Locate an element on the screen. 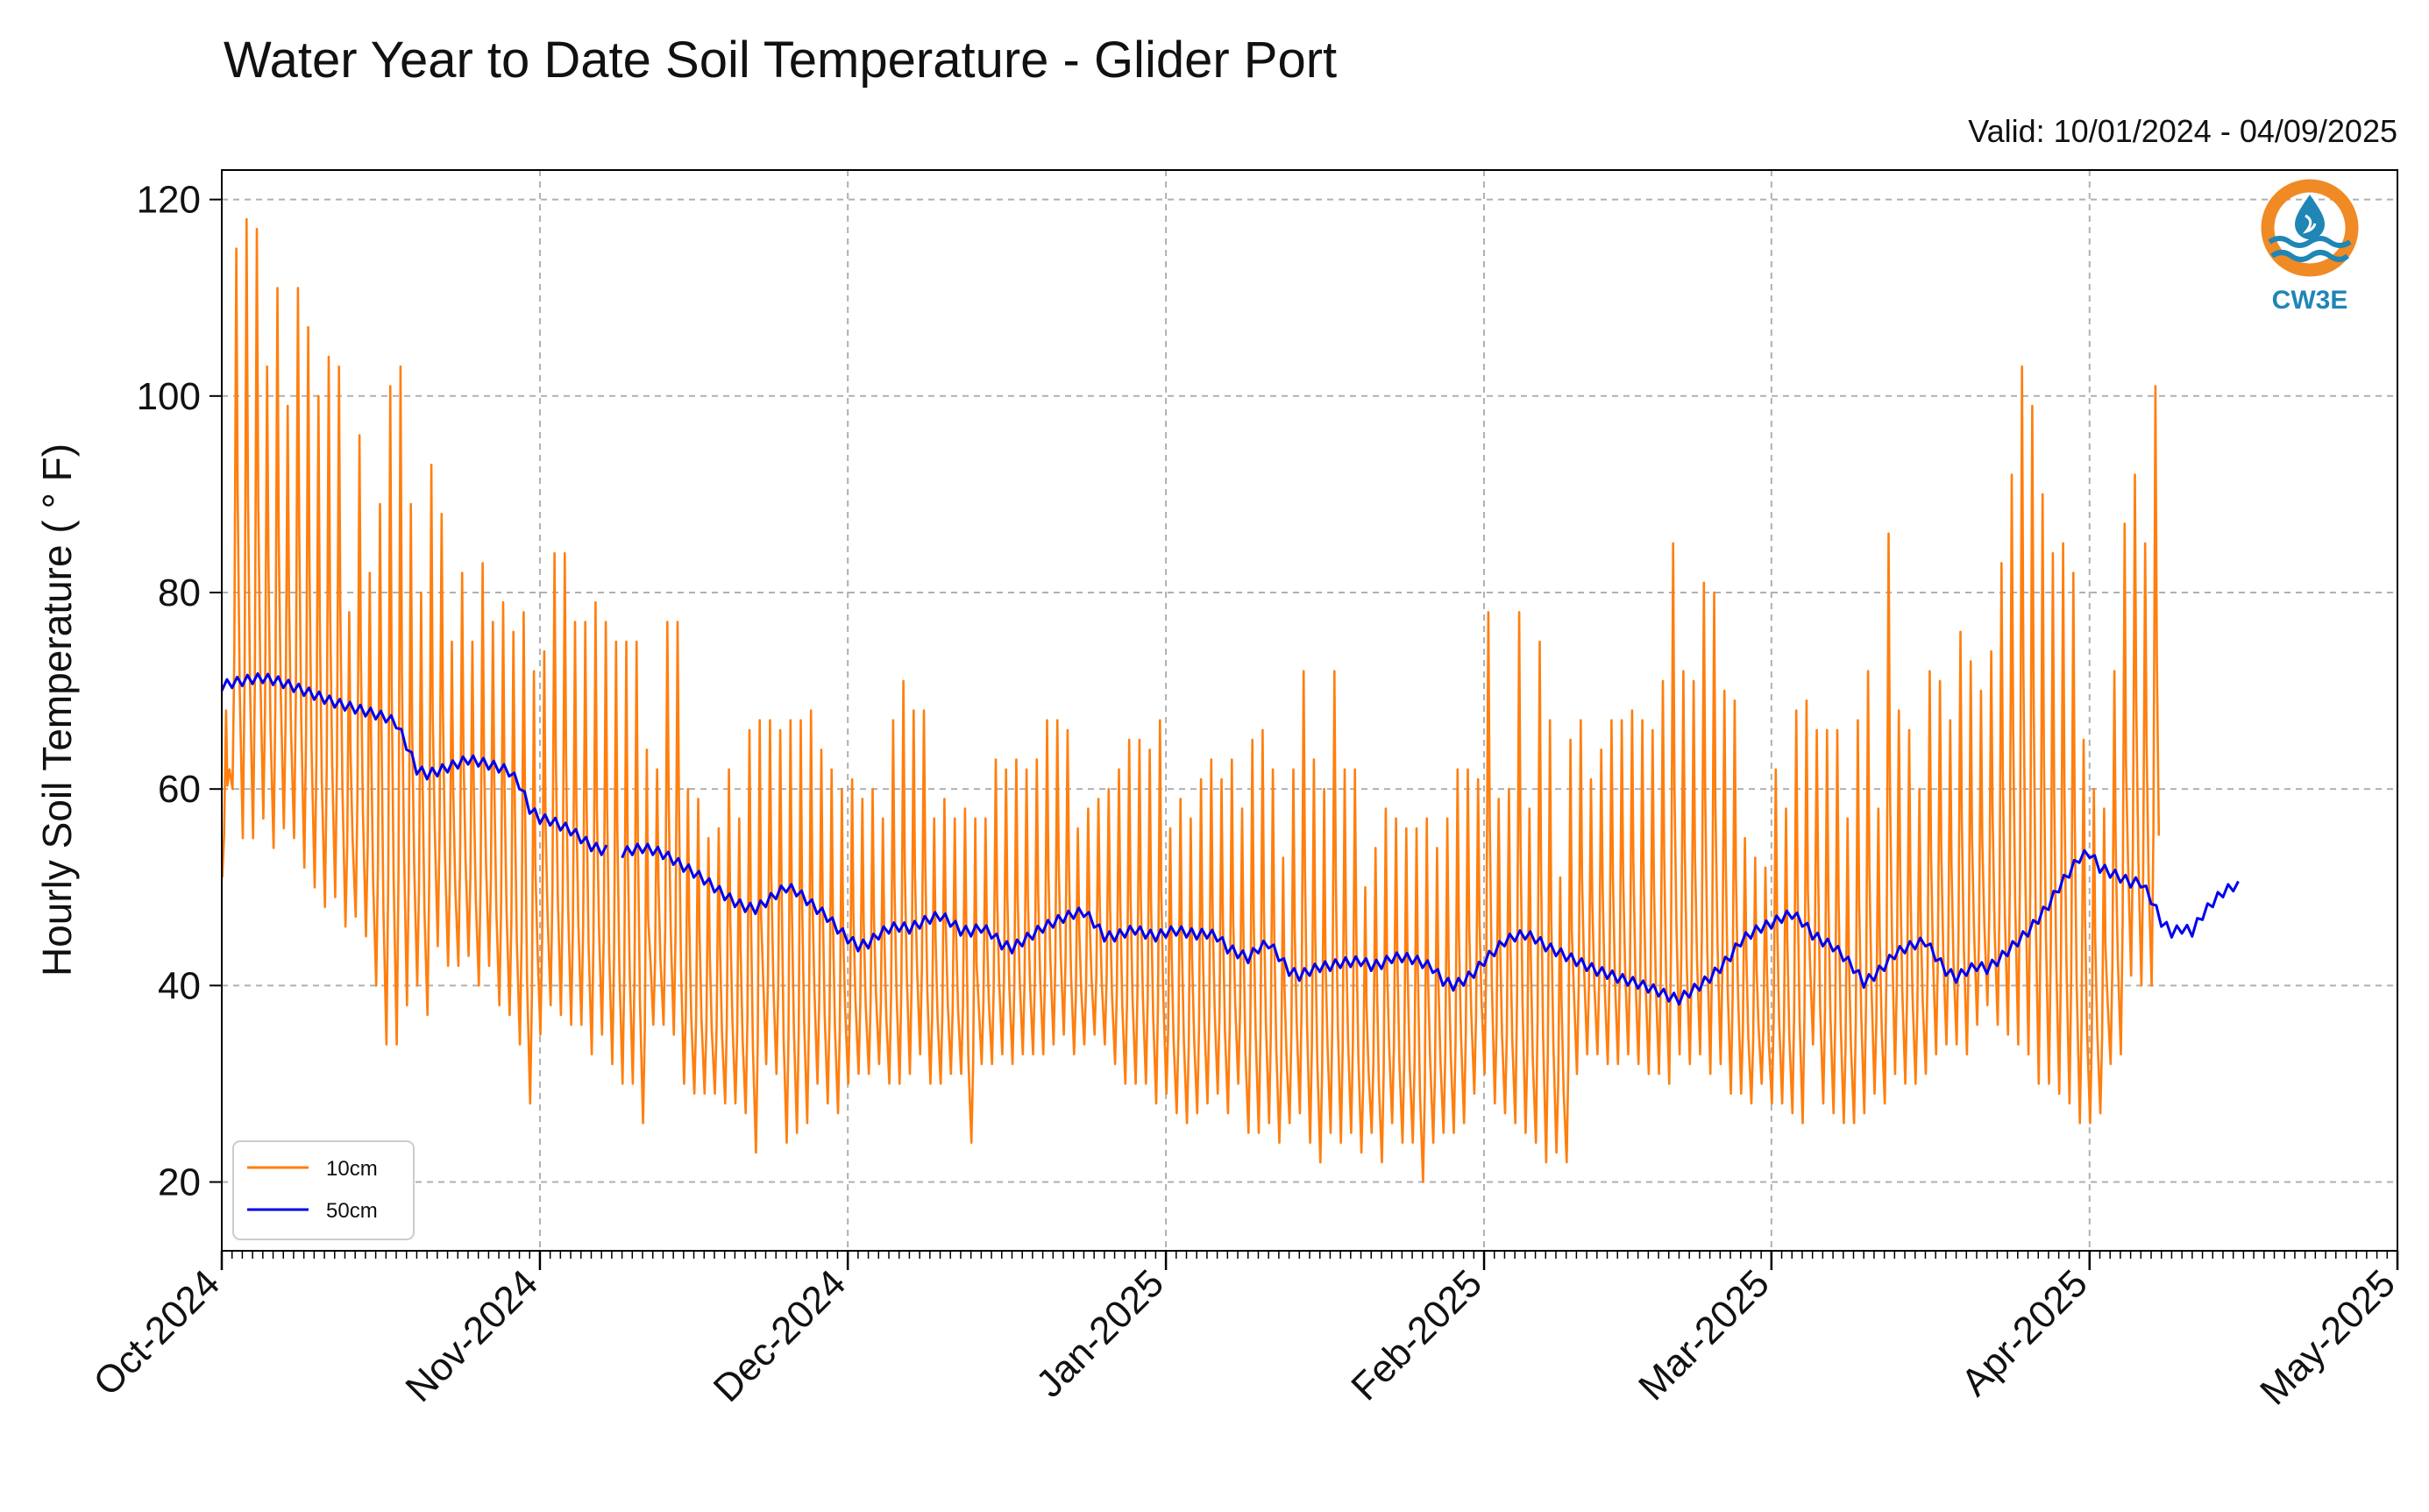 The height and width of the screenshot is (1512, 2429). logo-drop-swirl is located at coordinates (2309, 224).